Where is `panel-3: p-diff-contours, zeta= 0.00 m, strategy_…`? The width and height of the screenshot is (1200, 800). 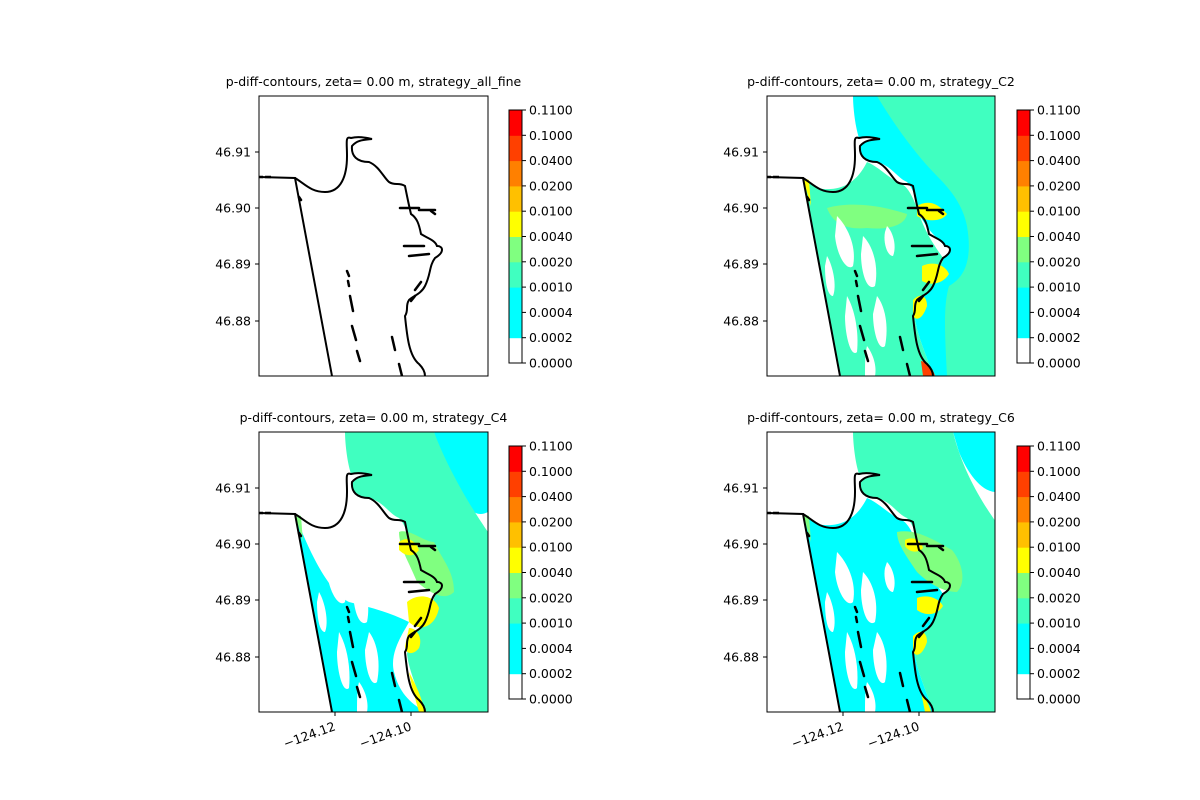
panel-3: p-diff-contours, zeta= 0.00 m, strategy_… is located at coordinates (394, 580).